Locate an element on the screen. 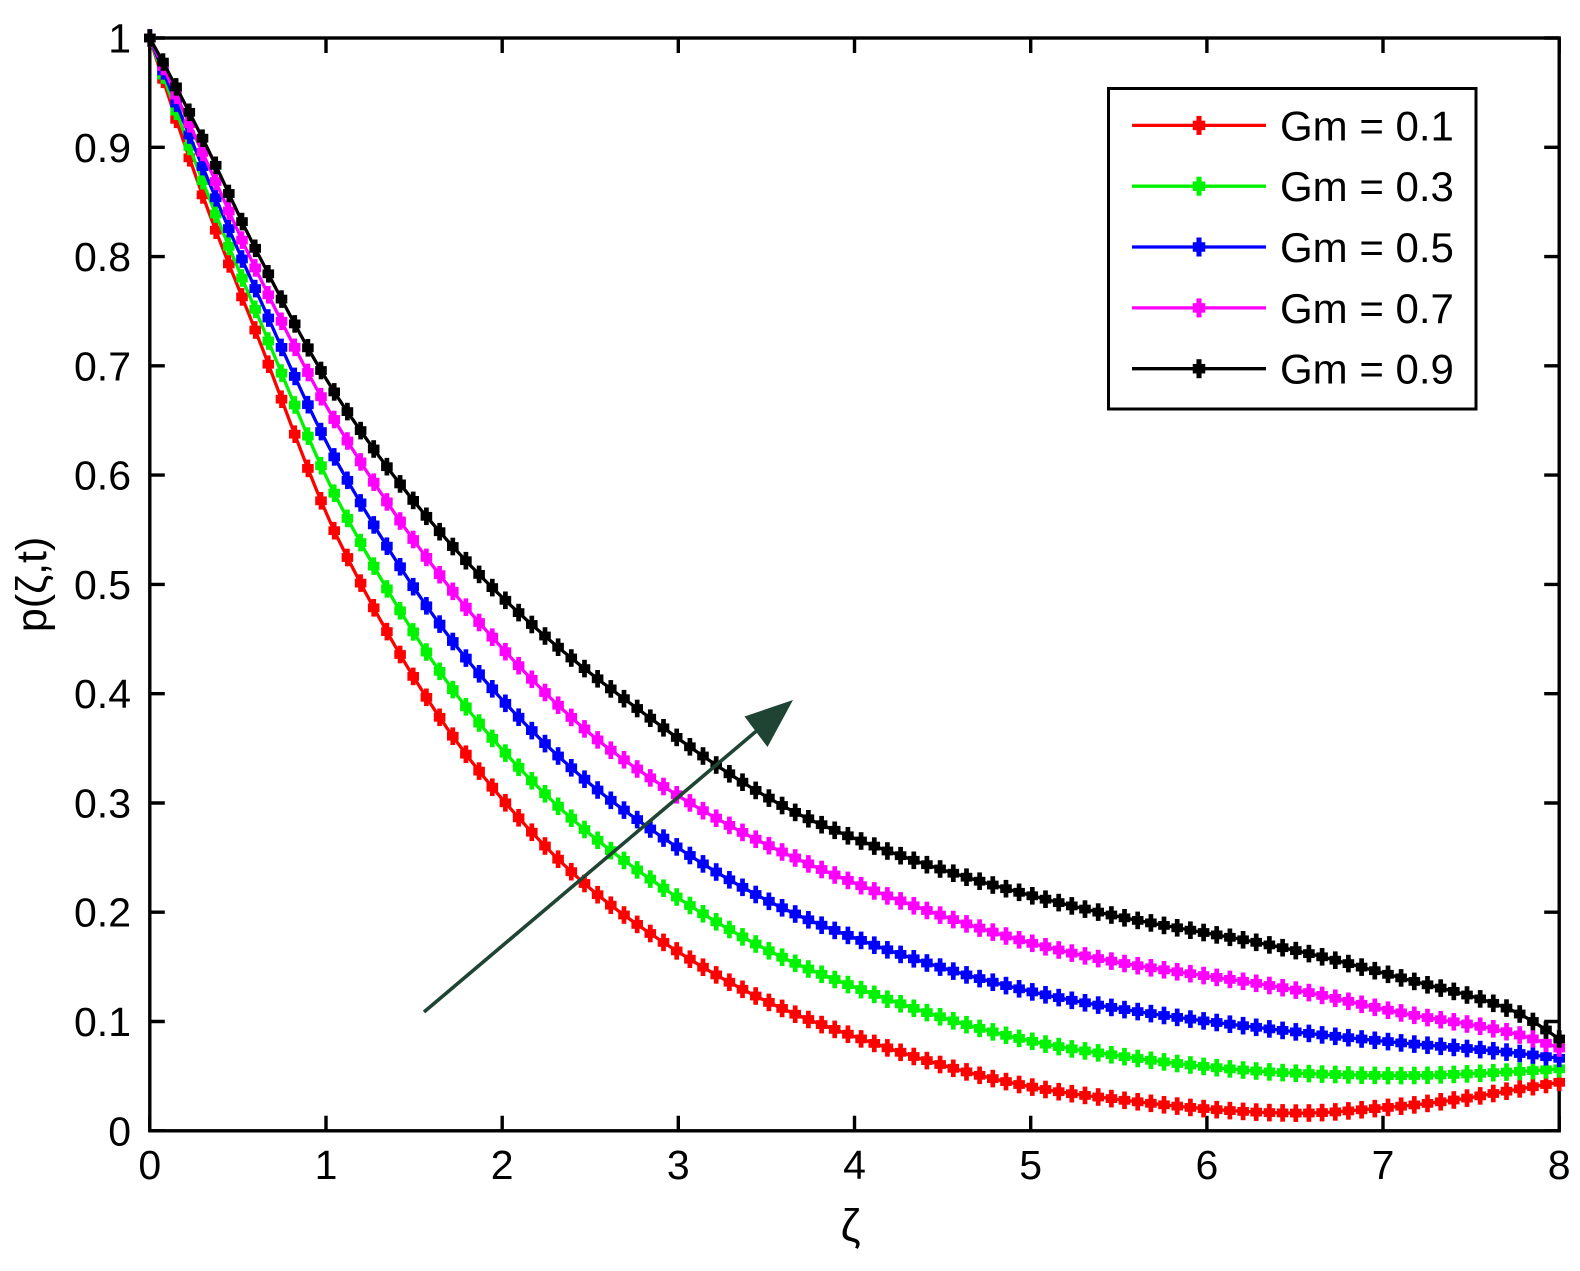  svg-text: 3 is located at coordinates (678, 1165).